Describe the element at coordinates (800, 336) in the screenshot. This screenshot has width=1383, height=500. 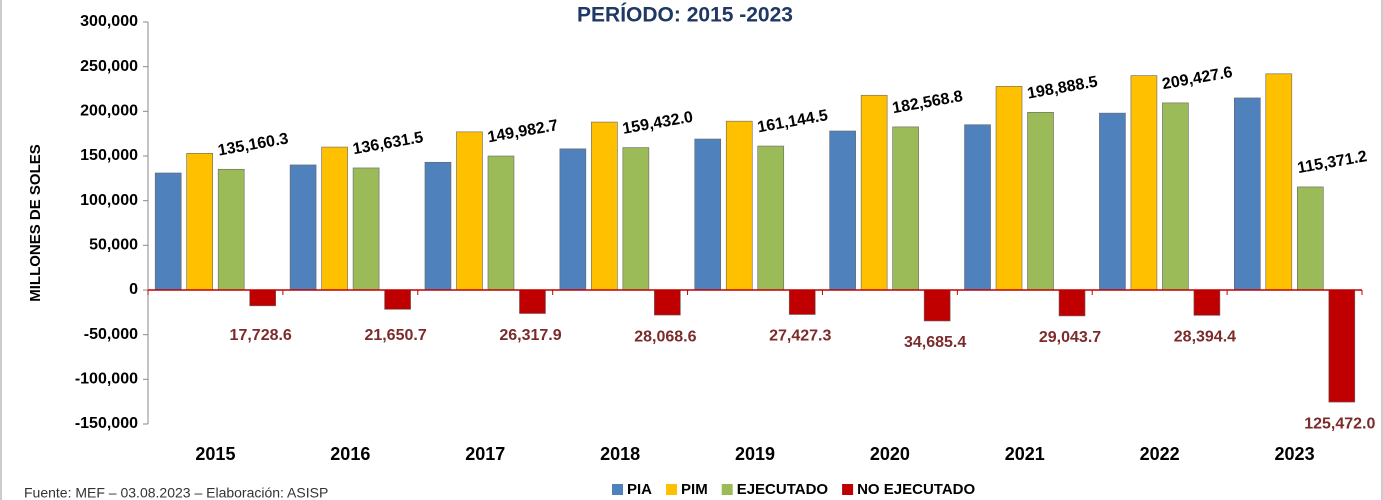
I see `value-label: 27,427.3` at that location.